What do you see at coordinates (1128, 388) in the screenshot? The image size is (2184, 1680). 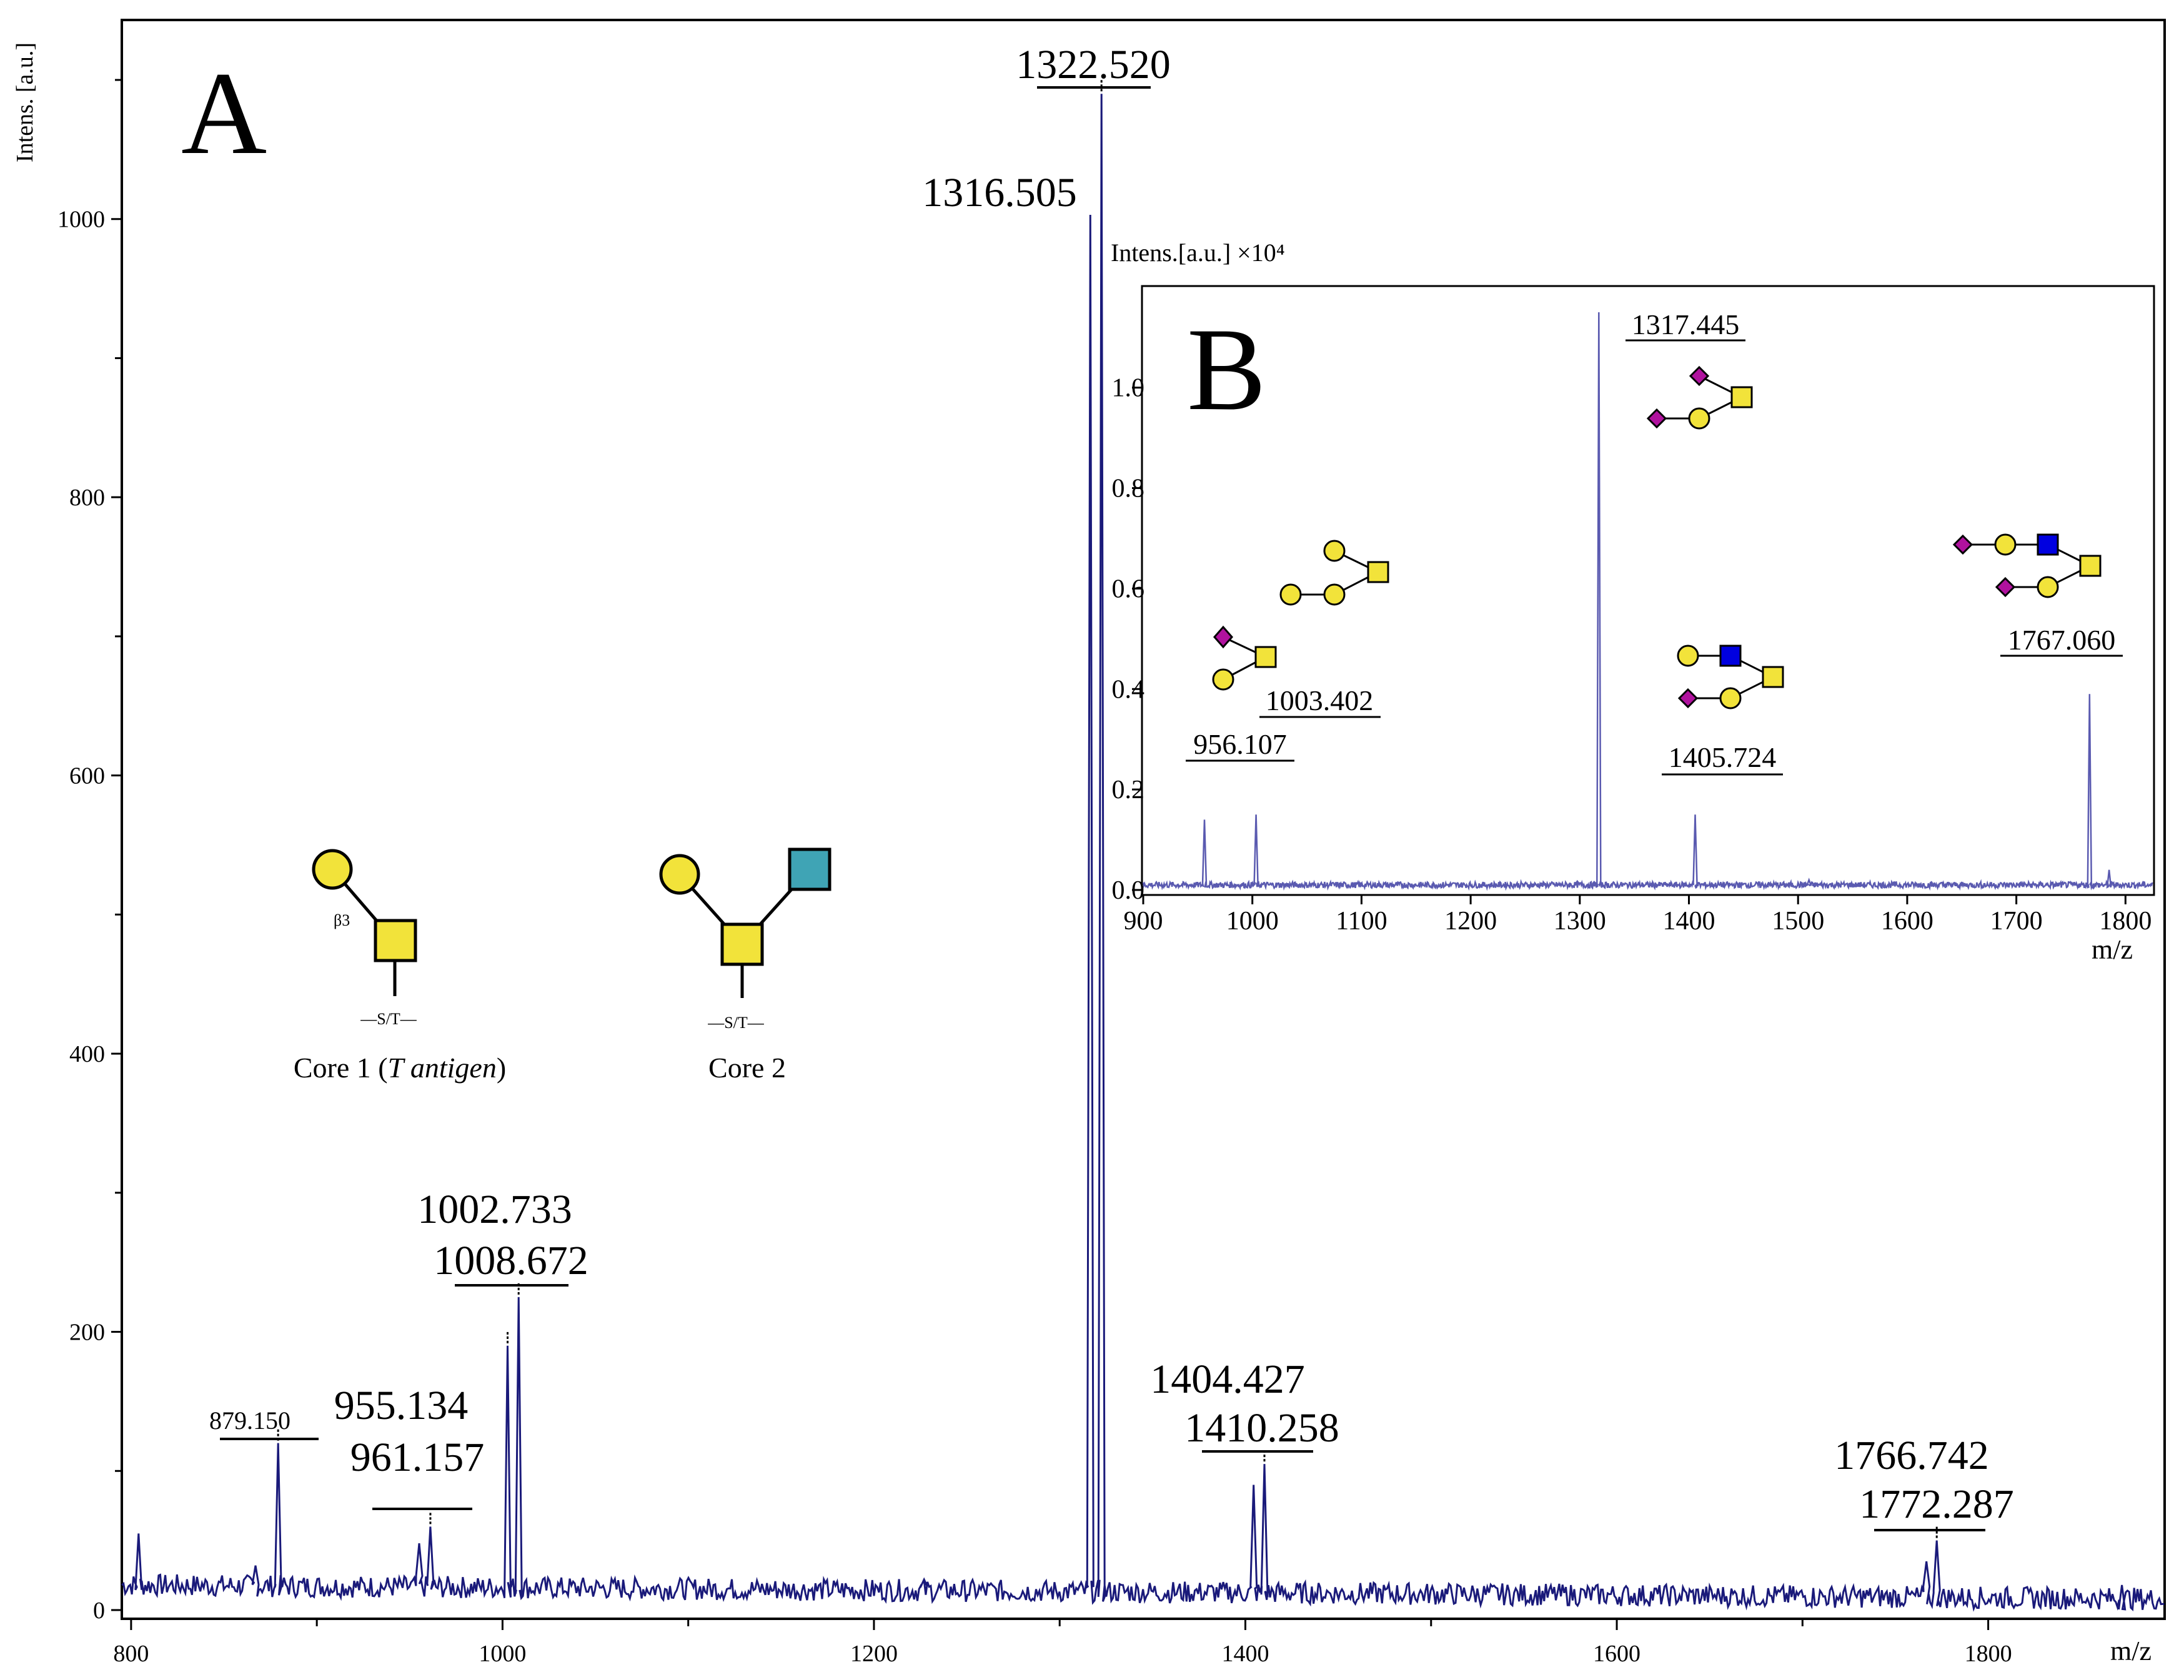 I see `inset-y-tick-label: 1.0` at bounding box center [1128, 388].